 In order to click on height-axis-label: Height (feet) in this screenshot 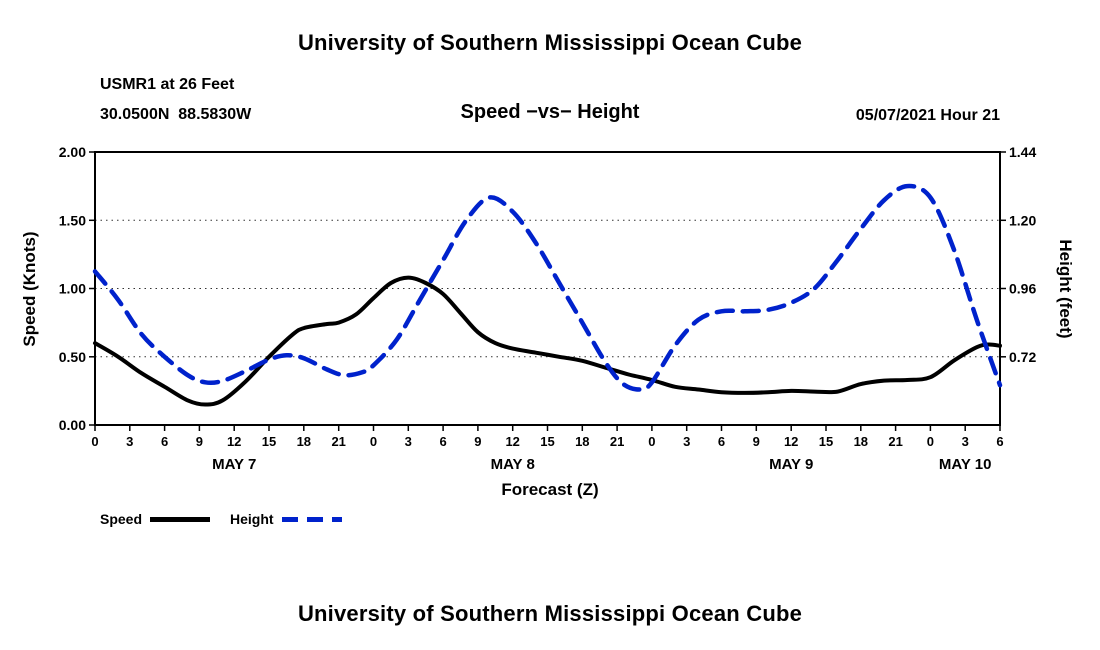, I will do `click(1065, 289)`.